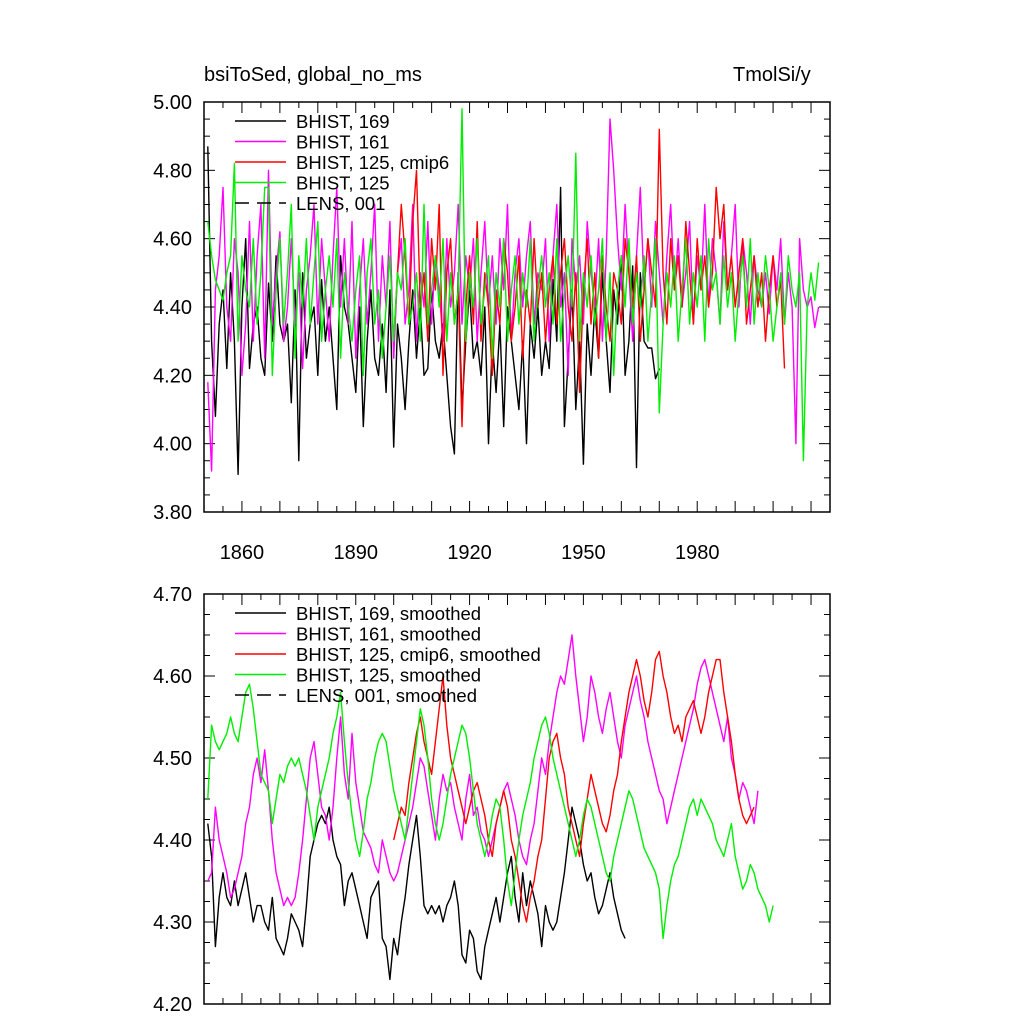  Describe the element at coordinates (388, 613) in the screenshot. I see `bottom-legend-label: BHIST, 169, smoothed` at that location.